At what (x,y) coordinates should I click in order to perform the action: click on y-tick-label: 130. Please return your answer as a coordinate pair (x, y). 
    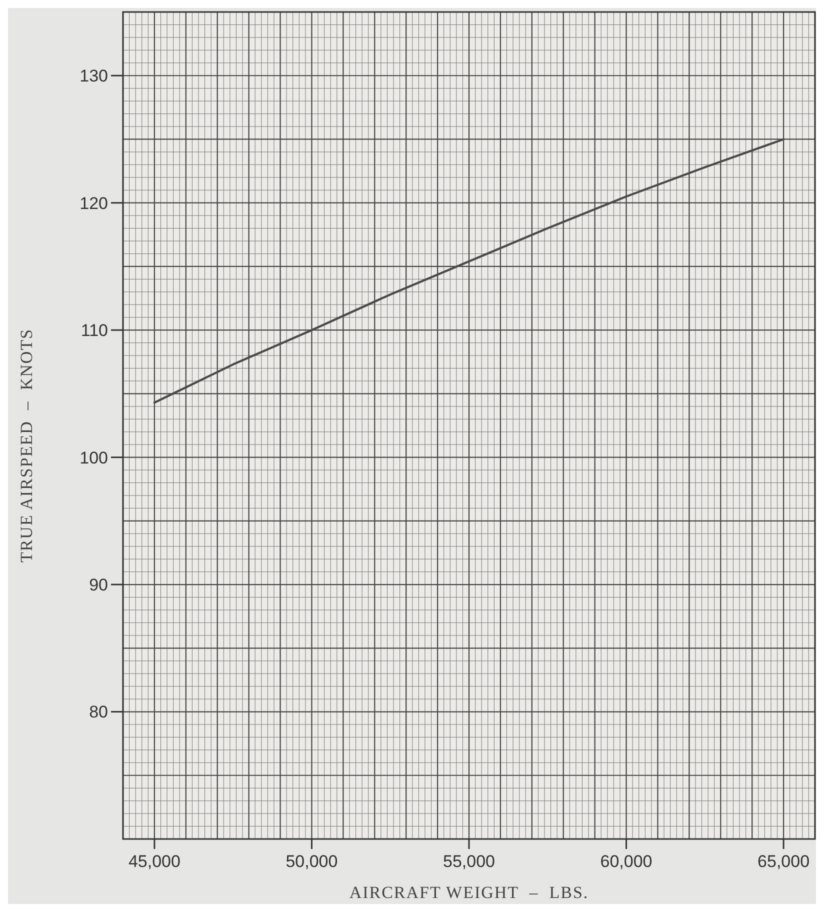
    Looking at the image, I should click on (94, 76).